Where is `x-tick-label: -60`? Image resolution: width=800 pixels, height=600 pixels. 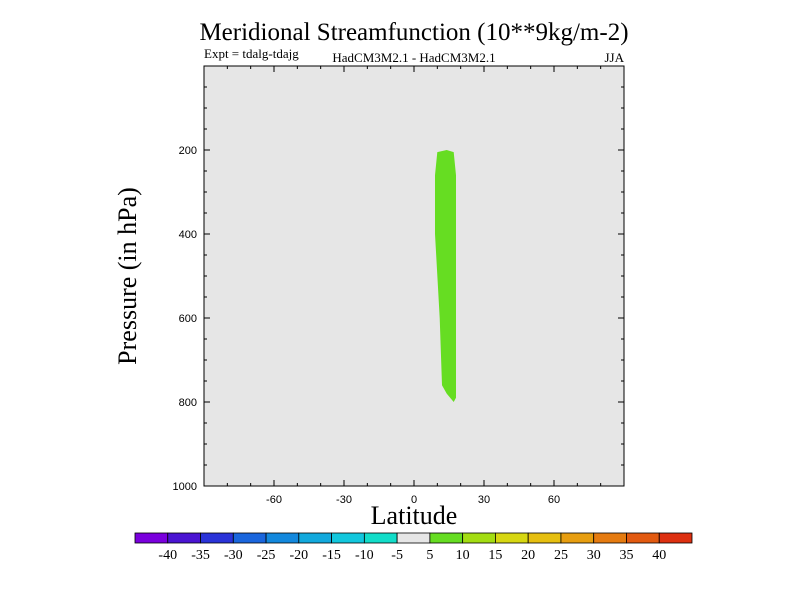 x-tick-label: -60 is located at coordinates (274, 500).